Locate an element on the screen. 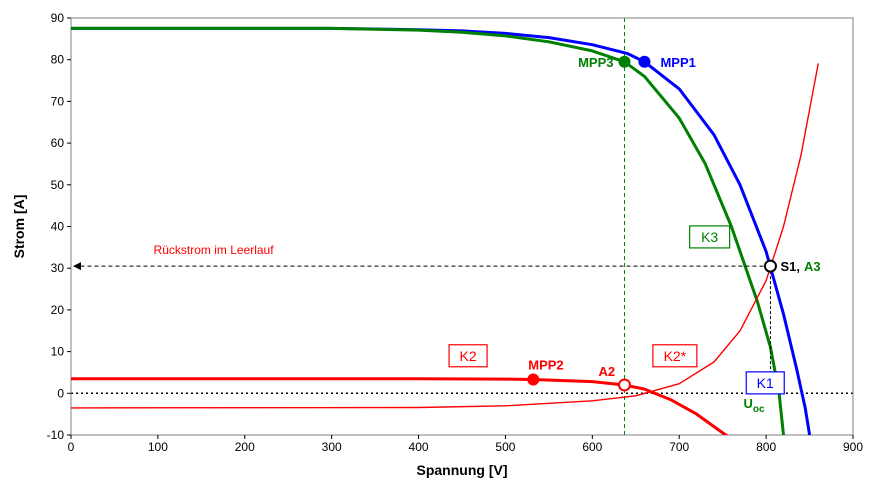 The width and height of the screenshot is (869, 493). y-axis-title: Strom [A] is located at coordinates (19, 227).